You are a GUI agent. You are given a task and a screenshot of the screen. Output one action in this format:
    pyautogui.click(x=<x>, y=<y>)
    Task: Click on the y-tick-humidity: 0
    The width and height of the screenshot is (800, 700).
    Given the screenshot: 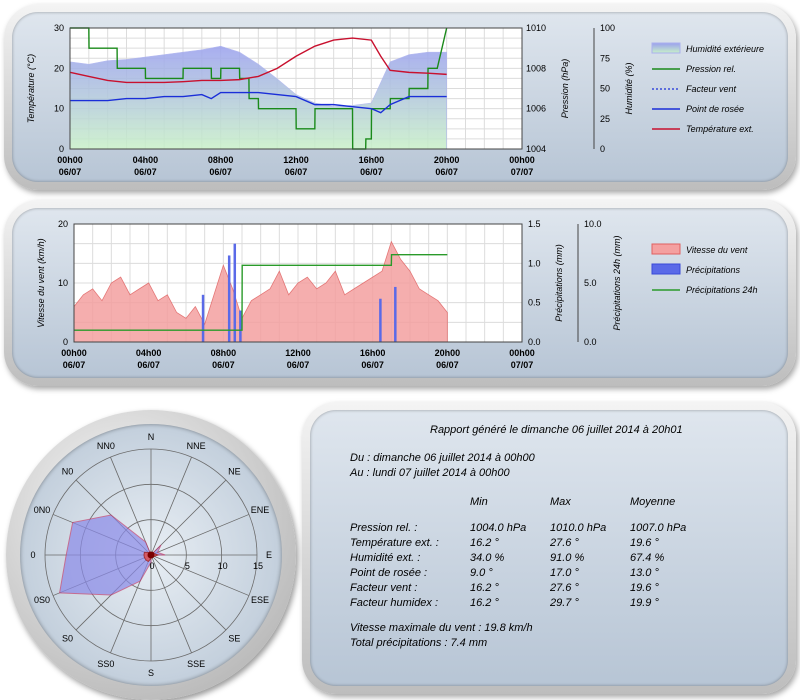 What is the action you would take?
    pyautogui.click(x=602, y=149)
    